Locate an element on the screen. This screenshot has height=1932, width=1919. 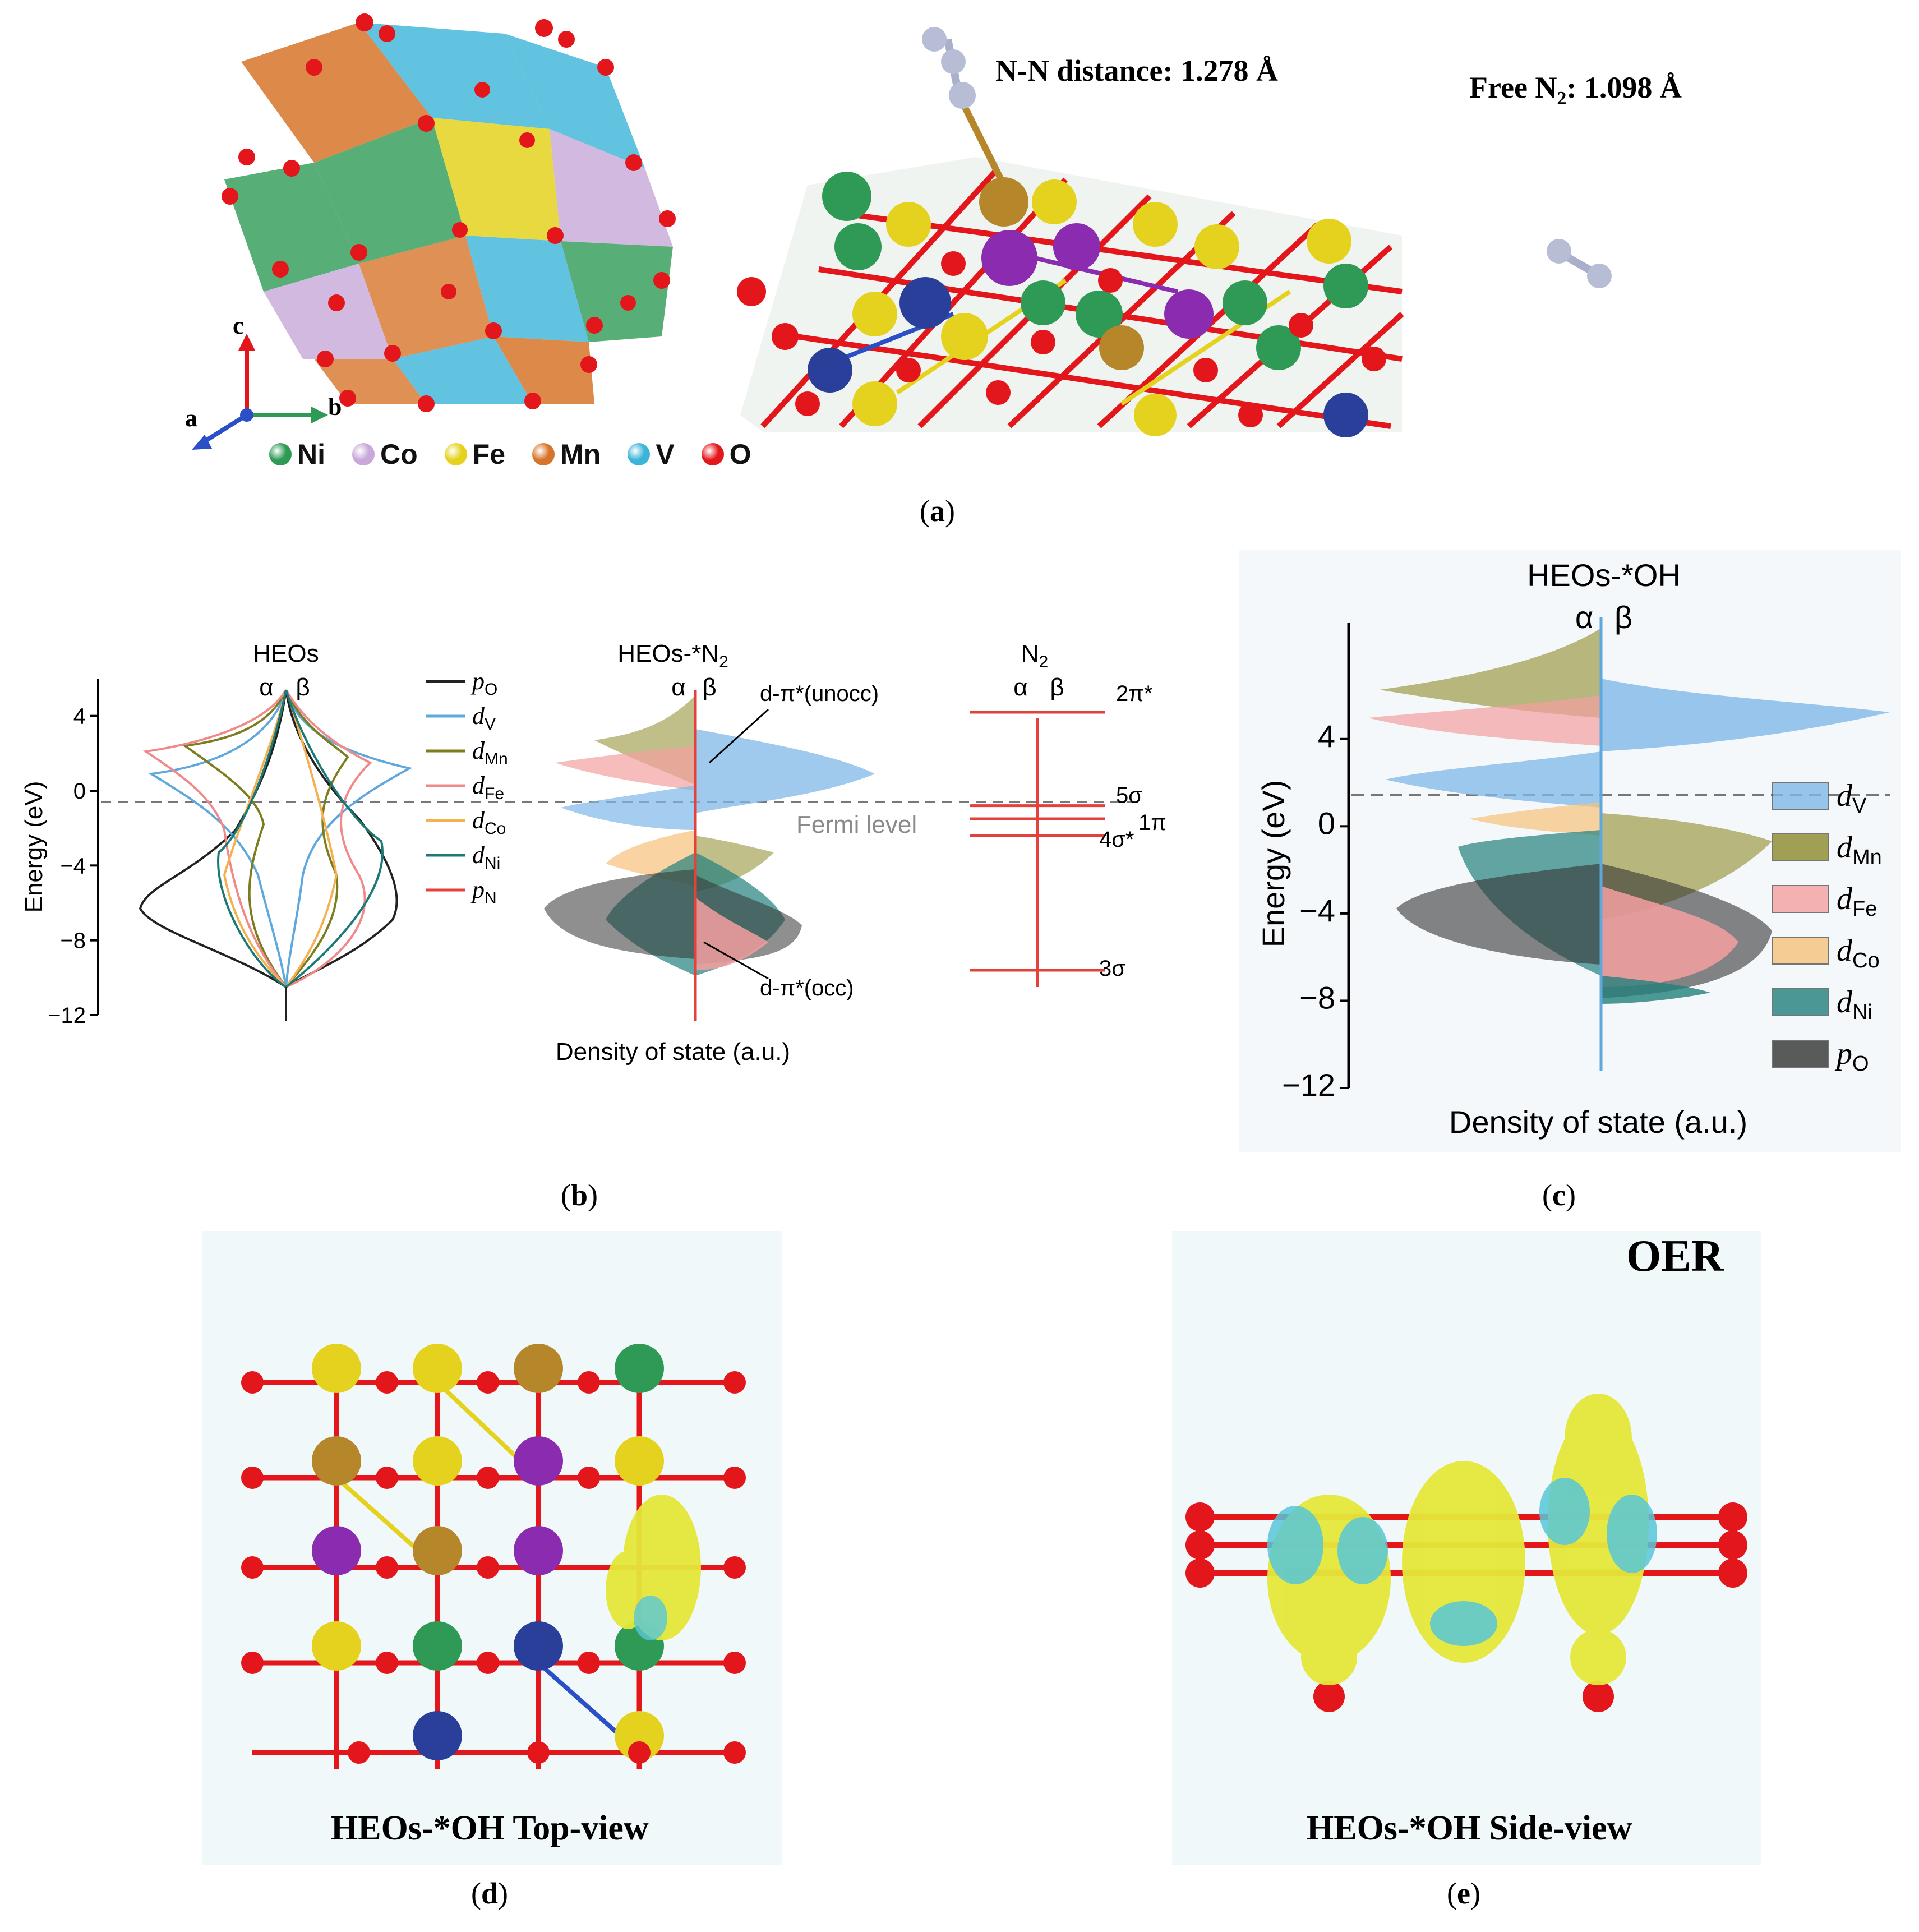
b-annot-occ-arrow is located at coordinates (736, 960).